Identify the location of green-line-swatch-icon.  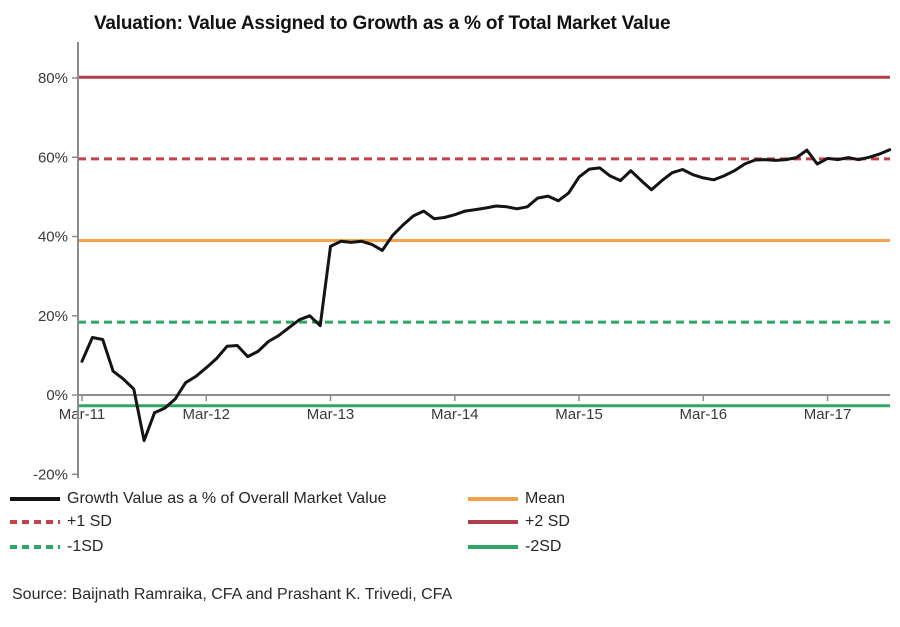
(493, 547).